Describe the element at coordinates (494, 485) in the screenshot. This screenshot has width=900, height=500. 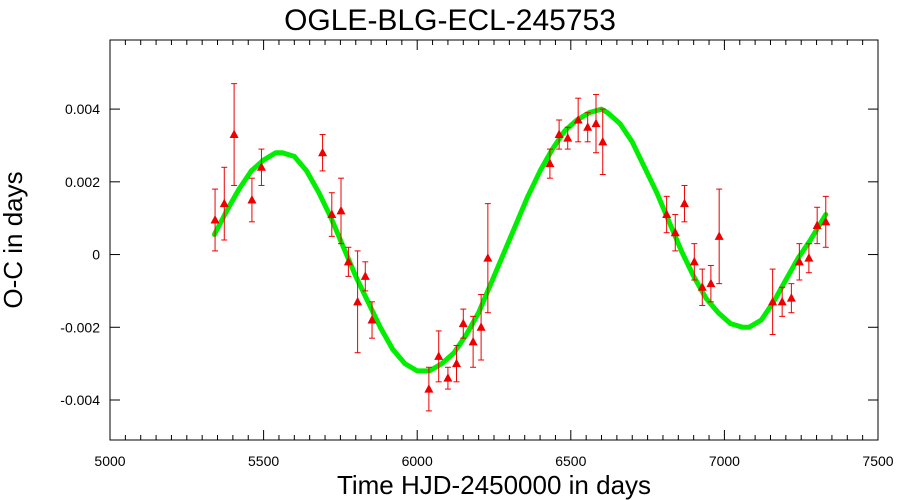
I see `x-axis-label: Time HJD-2450000 in days` at that location.